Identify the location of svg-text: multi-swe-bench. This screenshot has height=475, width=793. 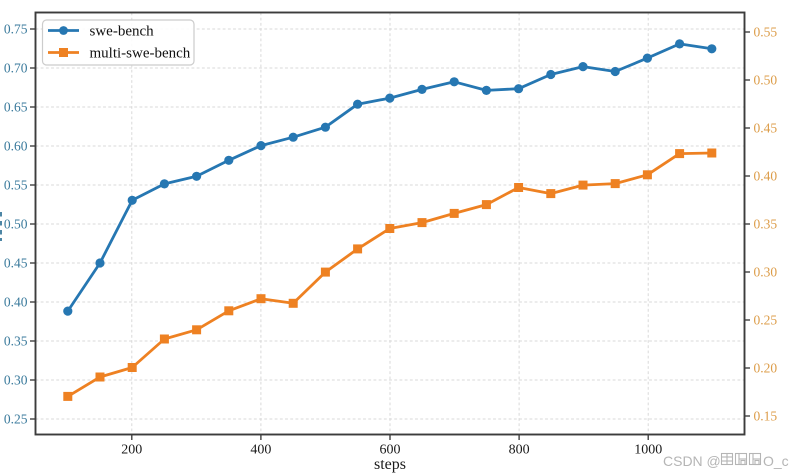
(140, 54).